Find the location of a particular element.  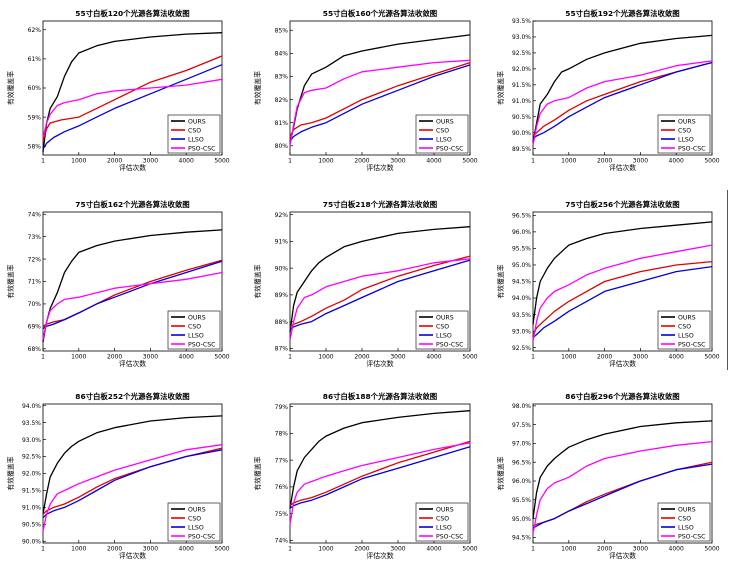

y-tick-label: 60% is located at coordinates (35, 88).